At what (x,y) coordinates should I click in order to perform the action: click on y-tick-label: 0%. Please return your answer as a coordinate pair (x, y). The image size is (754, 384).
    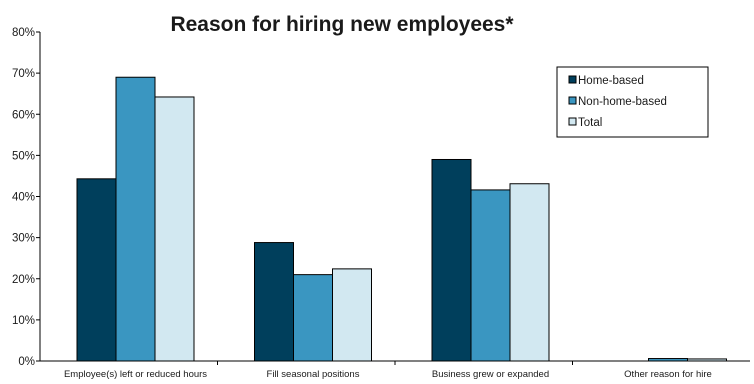
    Looking at the image, I should click on (26, 362).